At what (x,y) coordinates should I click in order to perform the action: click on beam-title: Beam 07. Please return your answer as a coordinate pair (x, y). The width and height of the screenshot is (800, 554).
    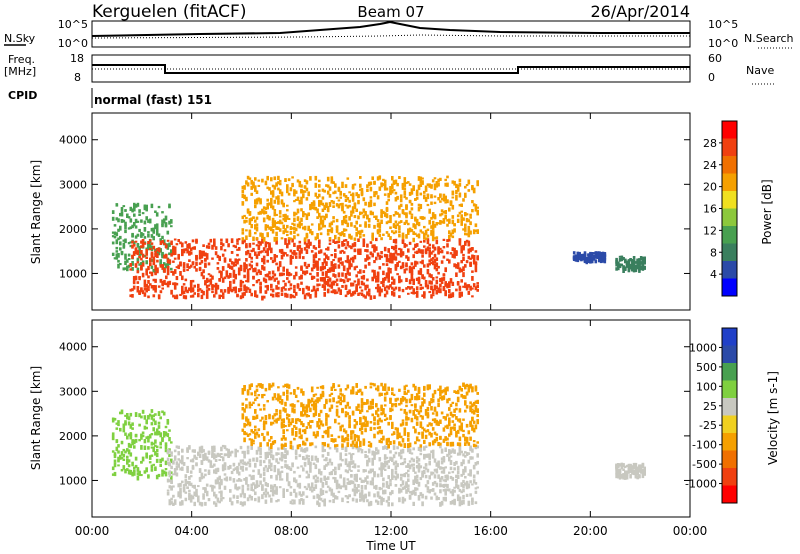
    Looking at the image, I should click on (390, 12).